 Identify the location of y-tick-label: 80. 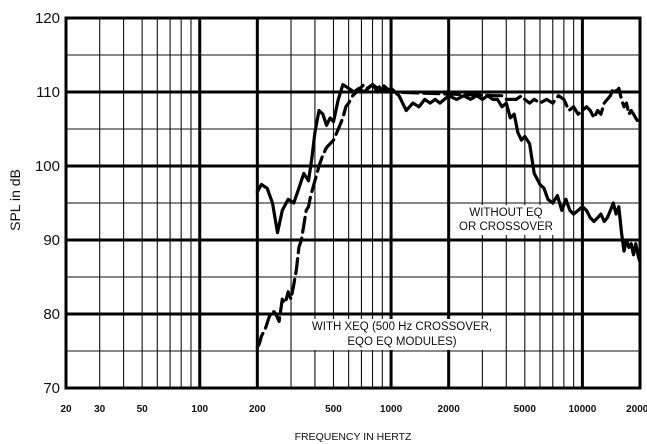
(51, 314).